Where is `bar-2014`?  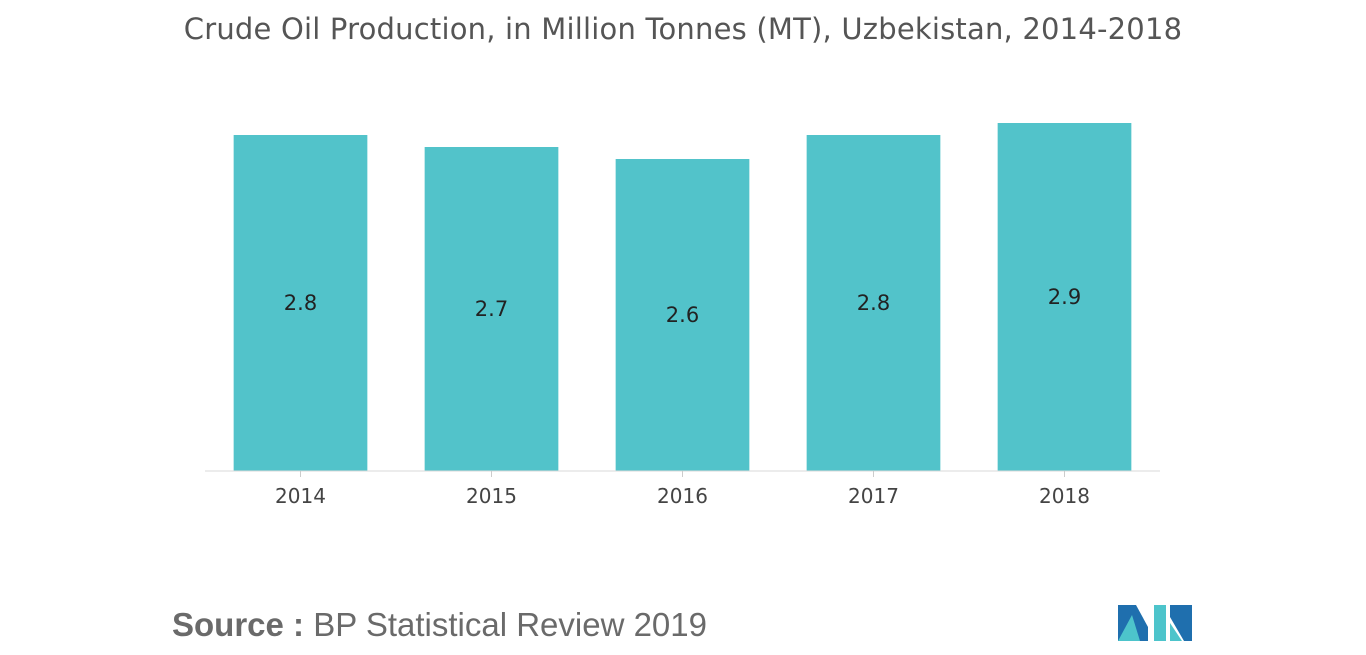
bar-2014 is located at coordinates (300, 303).